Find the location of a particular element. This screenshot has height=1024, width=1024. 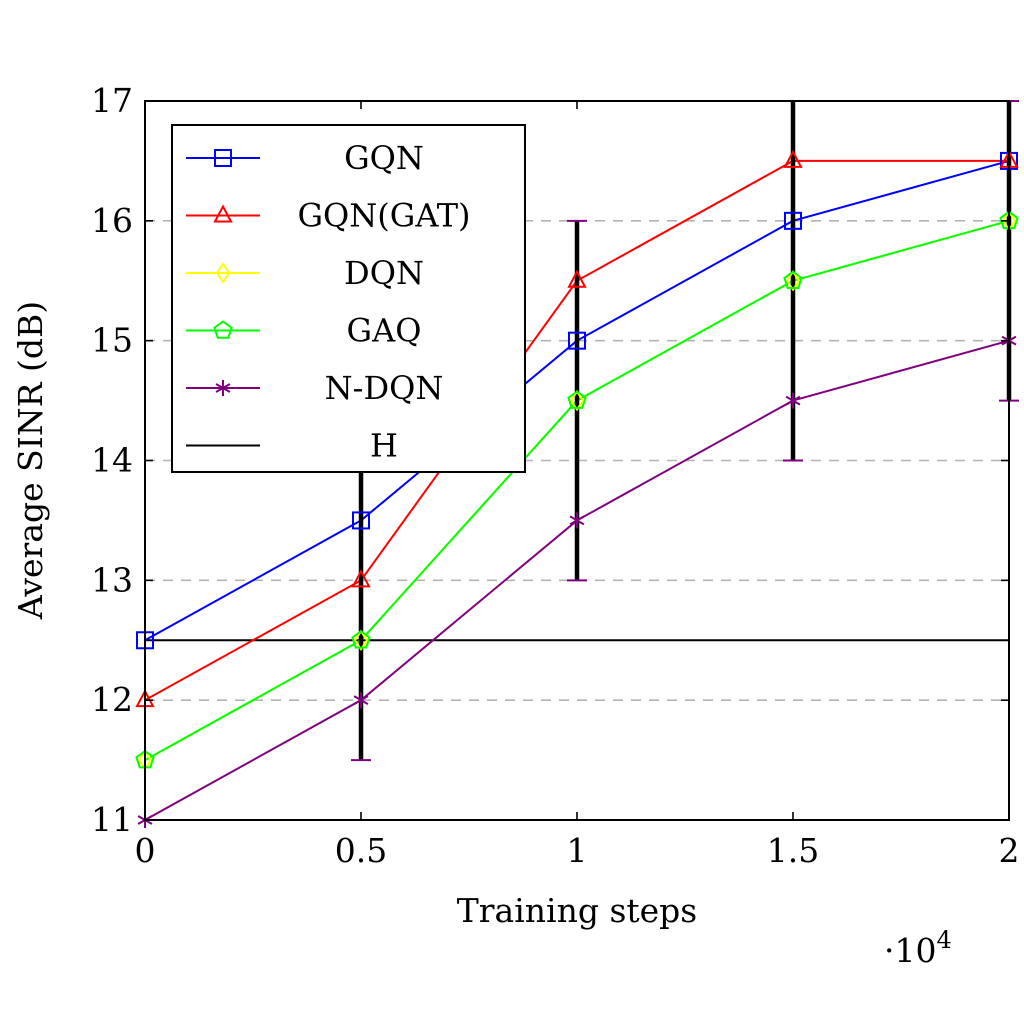

y-tick-label-3: 14 is located at coordinates (112, 460).